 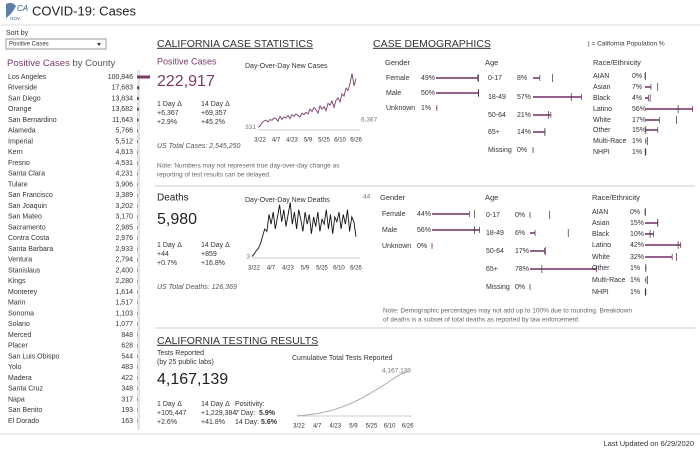 What do you see at coordinates (22, 131) in the screenshot?
I see `county-name: Alameda` at bounding box center [22, 131].